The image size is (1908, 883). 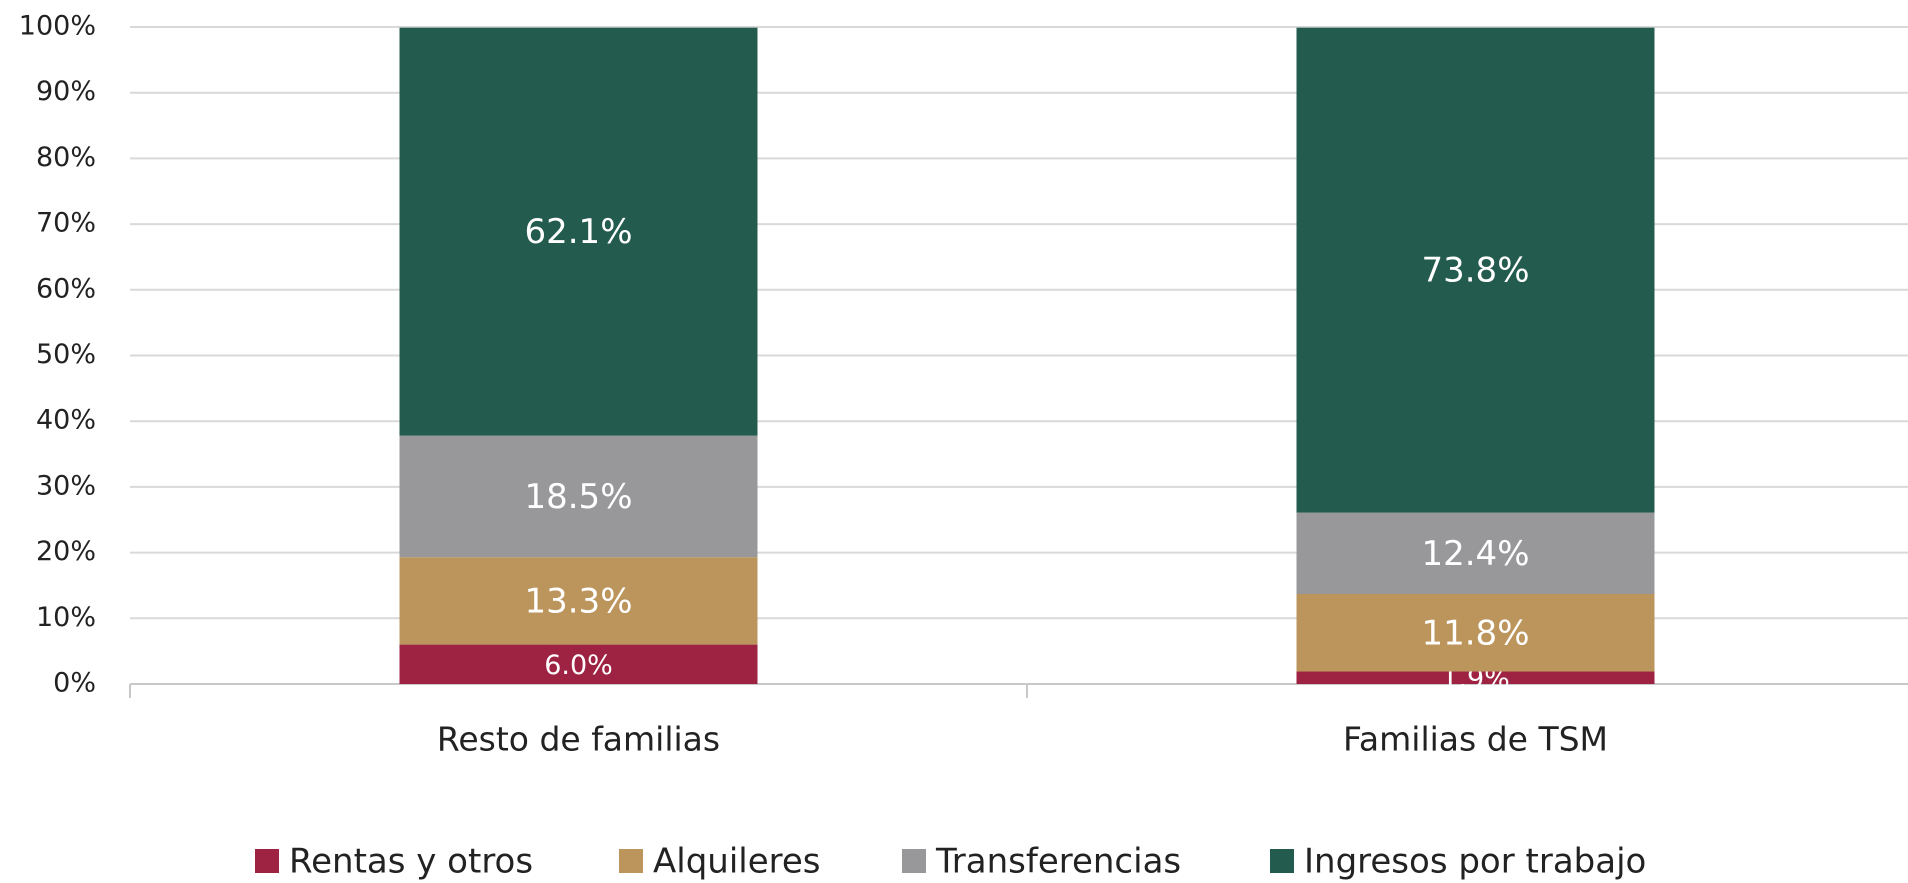 I want to click on y-tick-label: 0%, so click(x=74, y=683).